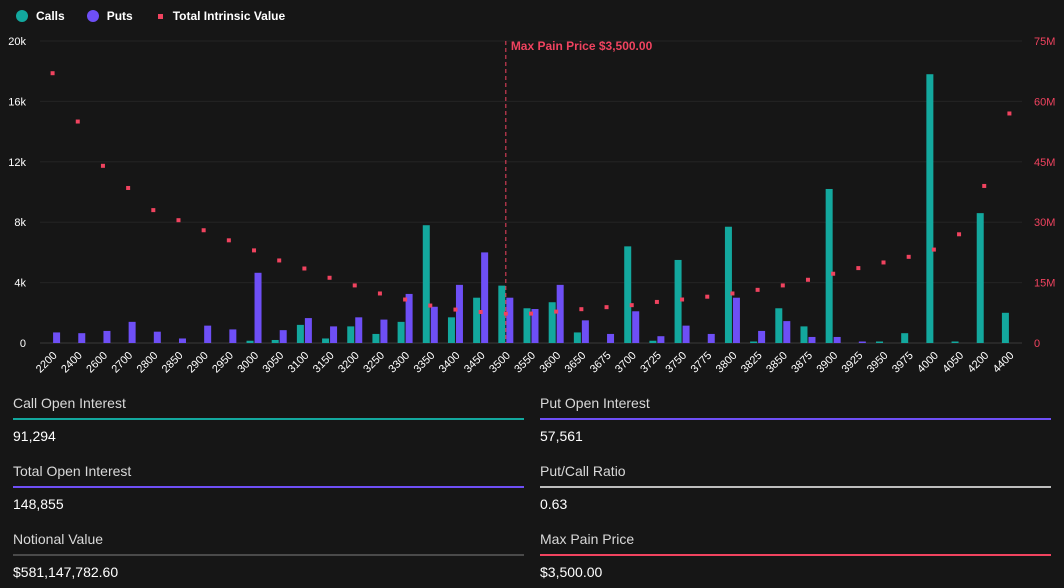  I want to click on x-tick-label: 4050, so click(953, 363).